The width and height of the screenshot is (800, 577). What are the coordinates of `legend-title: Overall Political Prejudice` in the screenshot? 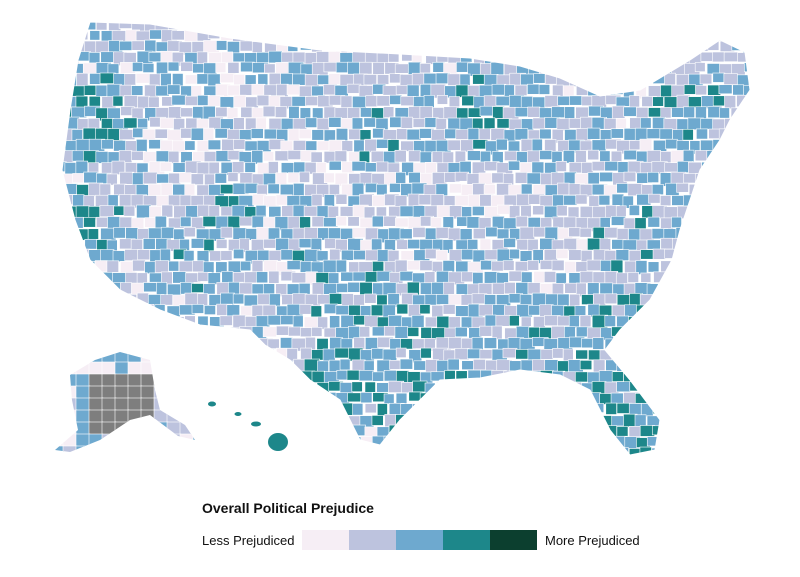 It's located at (288, 508).